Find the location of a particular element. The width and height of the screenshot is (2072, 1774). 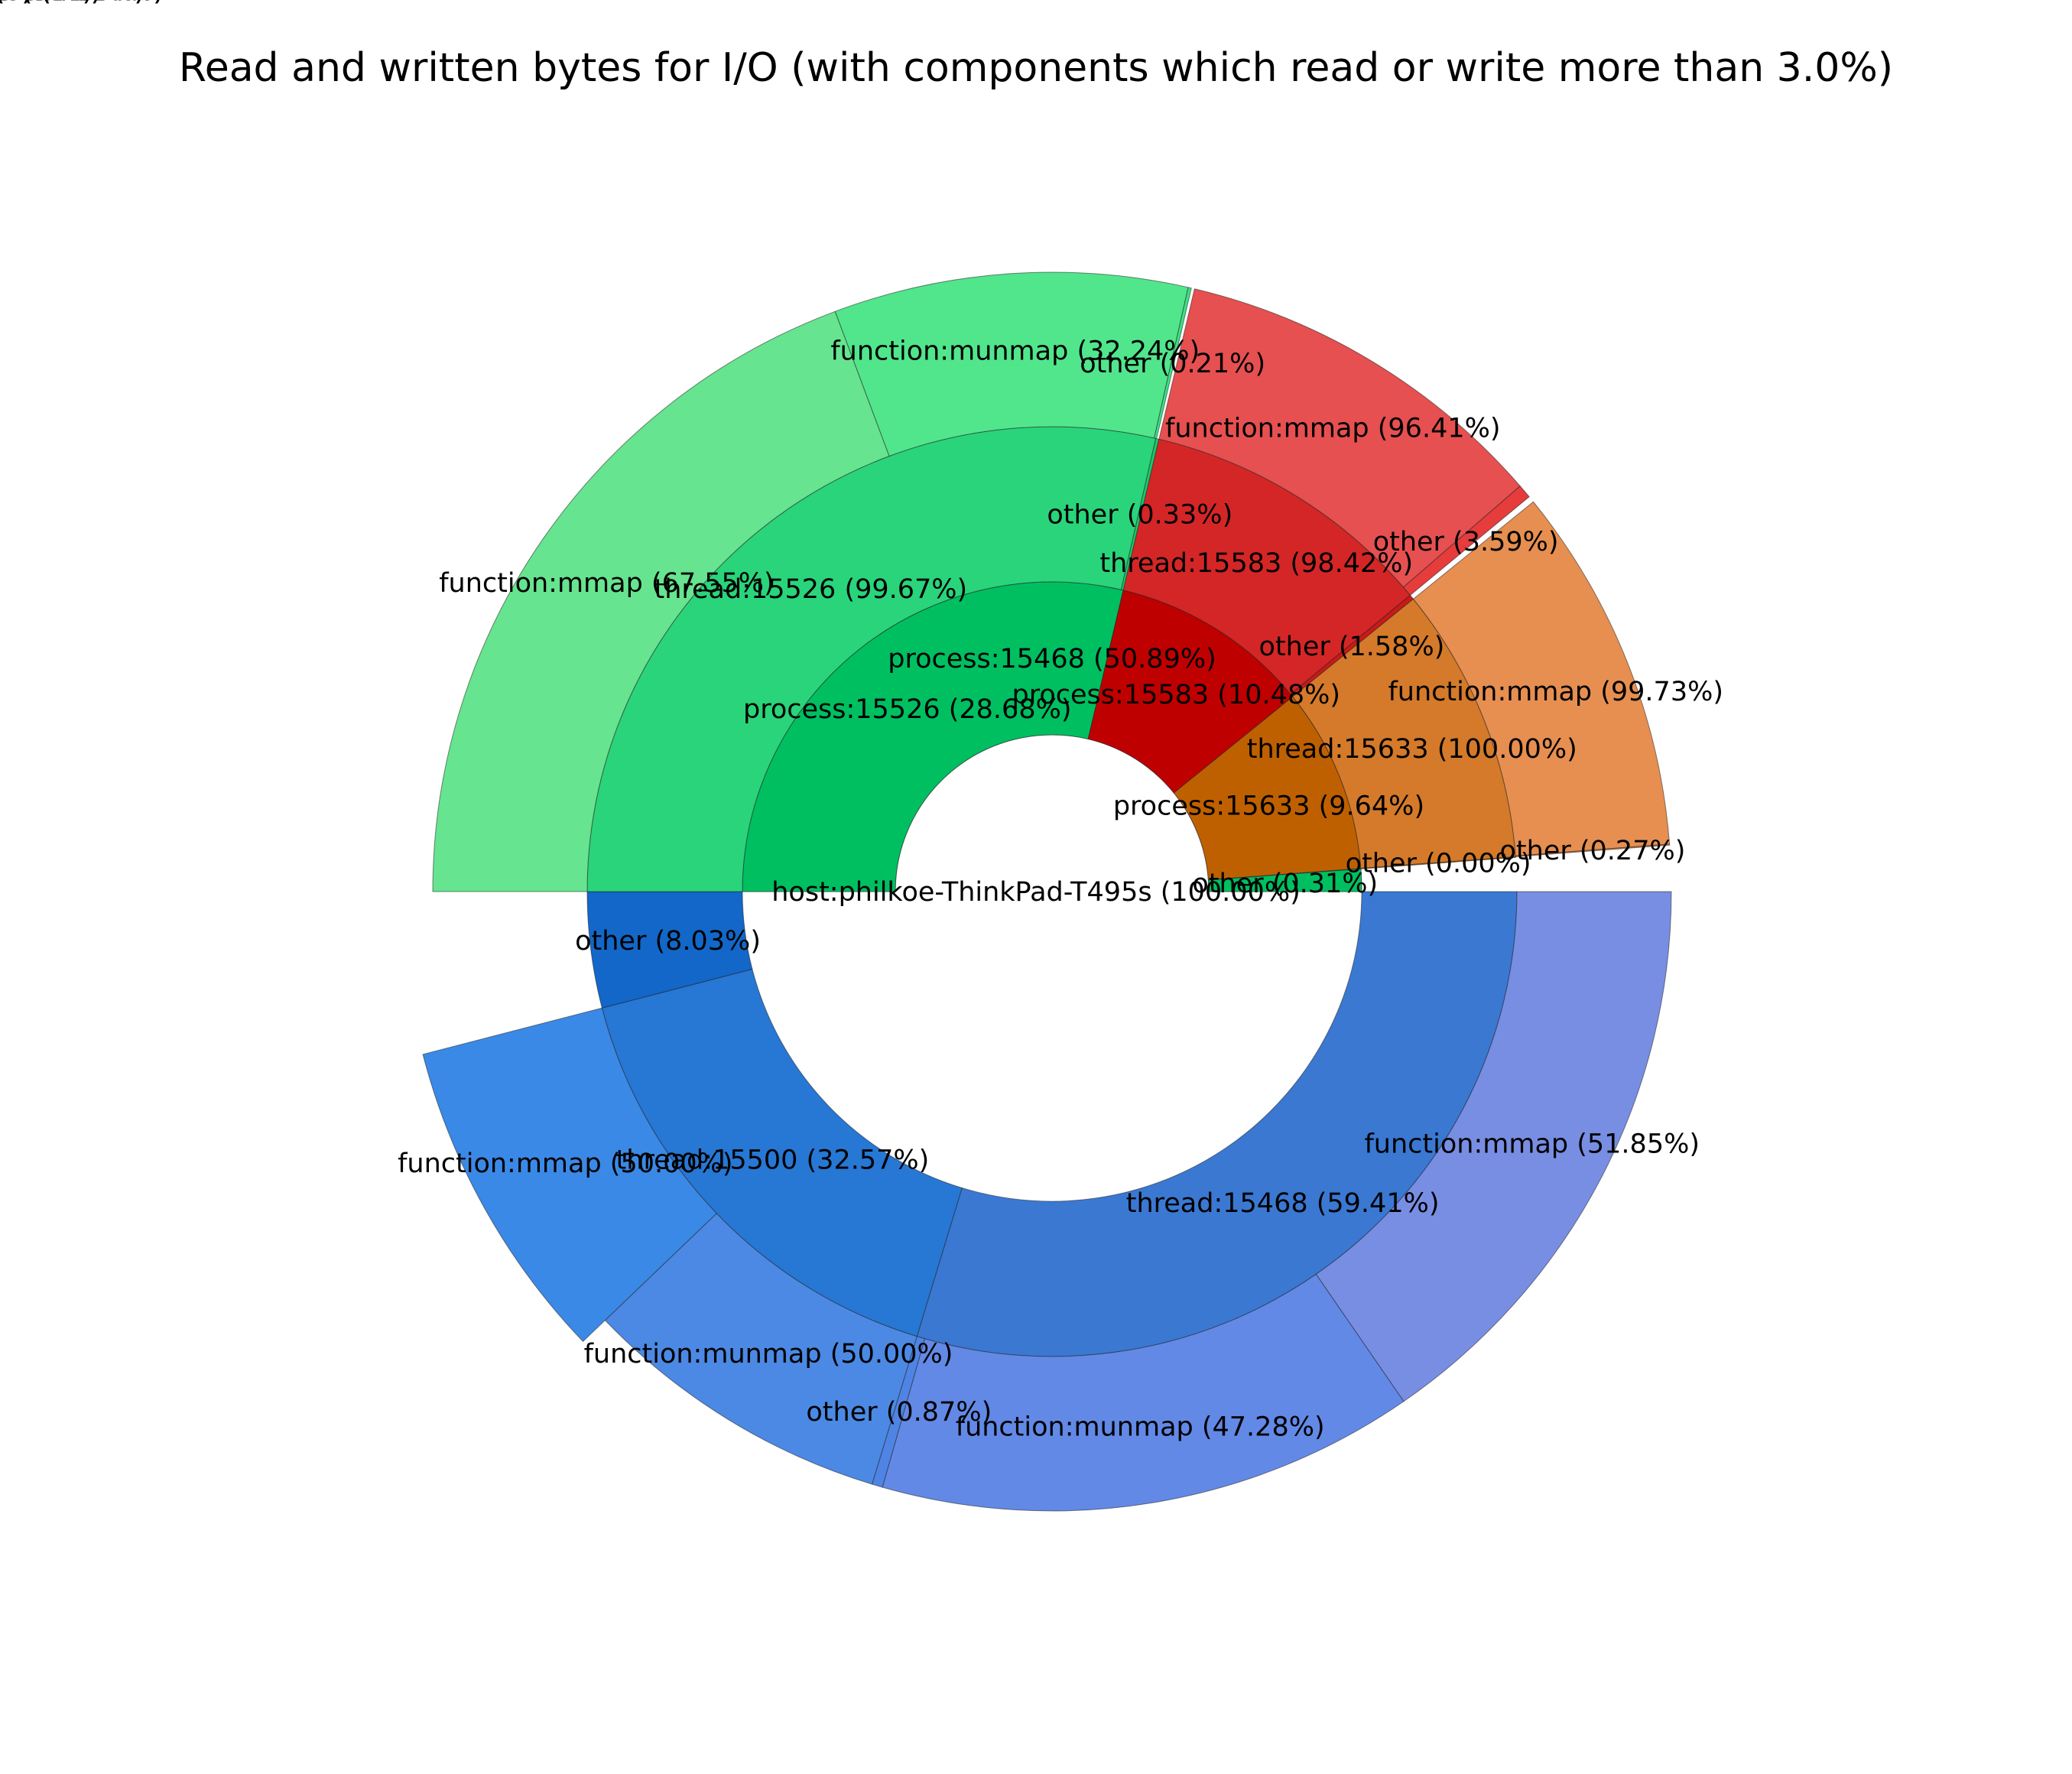

label-other-5-39: other (5.39%) is located at coordinates (46, 3).